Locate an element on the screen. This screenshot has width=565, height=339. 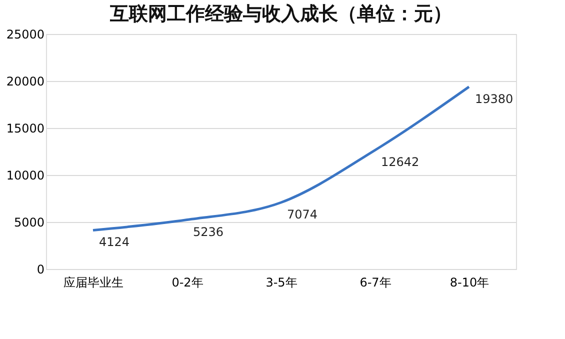
x-tick-label: 8-10年 is located at coordinates (470, 283).